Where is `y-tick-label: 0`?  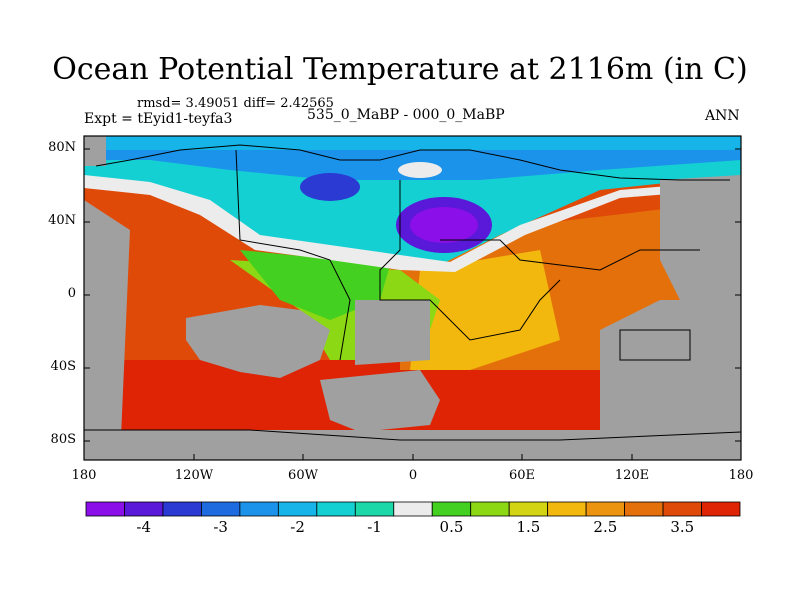 y-tick-label: 0 is located at coordinates (71, 293).